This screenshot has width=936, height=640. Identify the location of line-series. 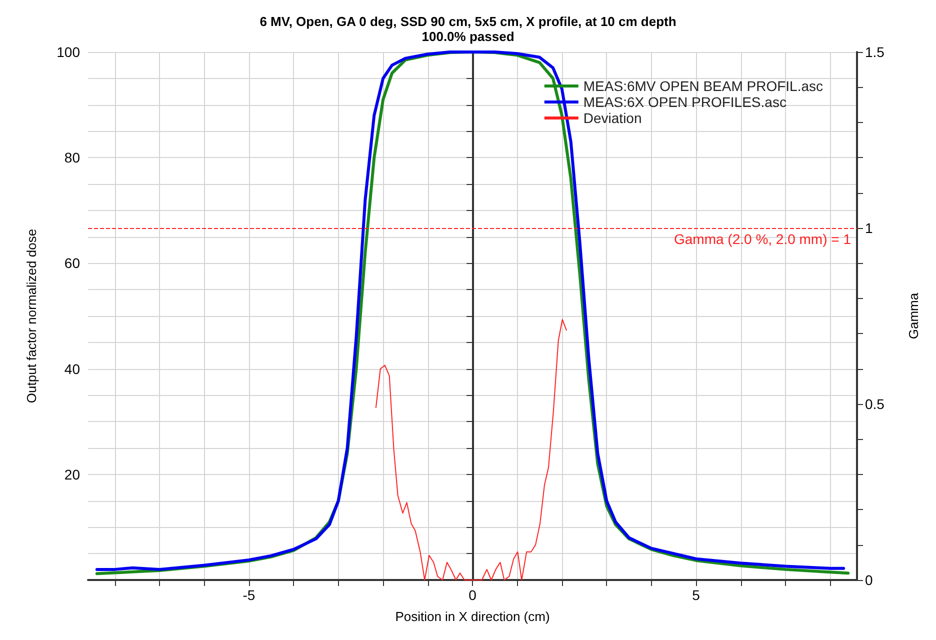
(471, 449).